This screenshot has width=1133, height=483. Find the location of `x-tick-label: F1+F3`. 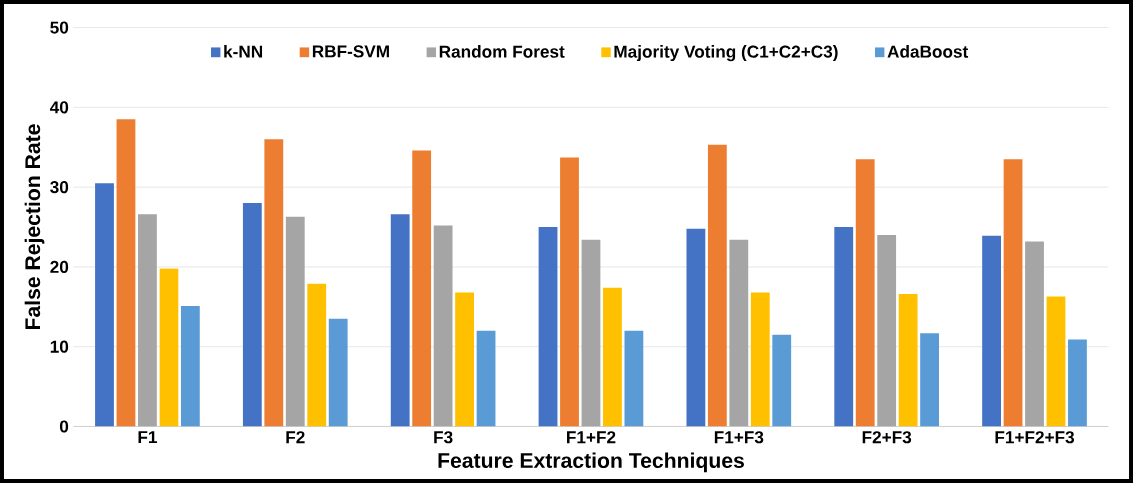

x-tick-label: F1+F3 is located at coordinates (739, 437).